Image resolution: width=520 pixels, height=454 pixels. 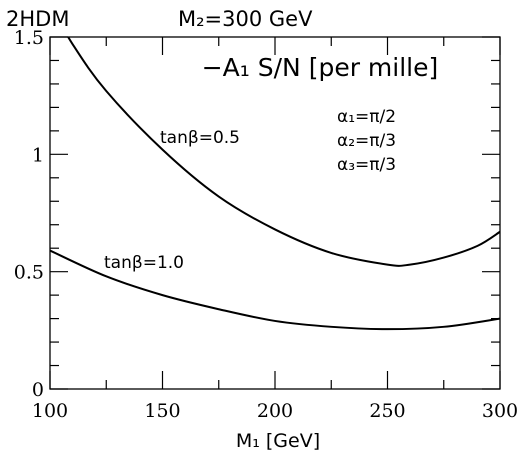 What do you see at coordinates (320, 67) in the screenshot?
I see `chart-title: −A₁ S/N [per mille]` at bounding box center [320, 67].